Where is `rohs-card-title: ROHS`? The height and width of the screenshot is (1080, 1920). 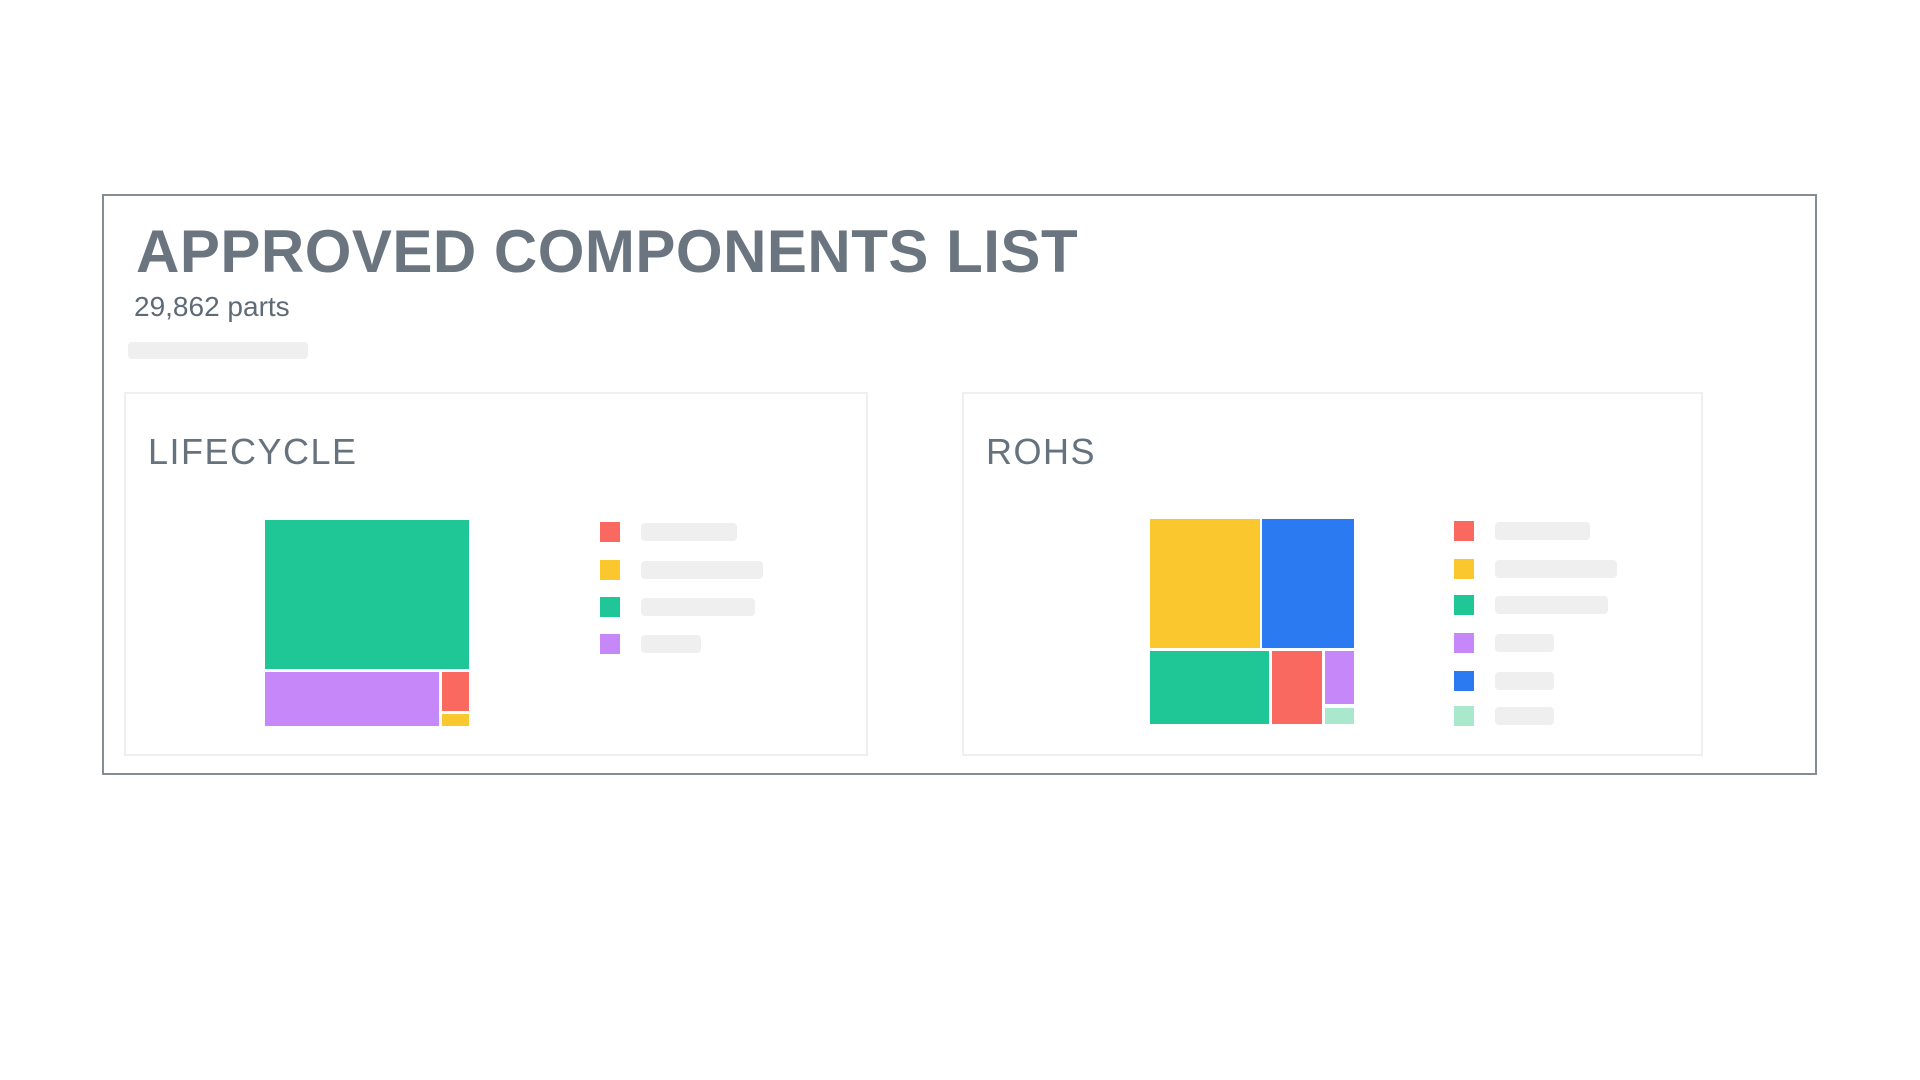 rohs-card-title: ROHS is located at coordinates (1041, 451).